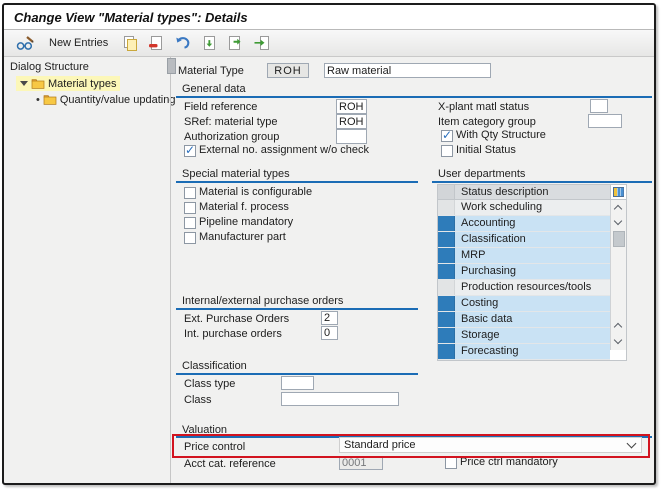  What do you see at coordinates (407, 70) in the screenshot?
I see `material-type-description-field` at bounding box center [407, 70].